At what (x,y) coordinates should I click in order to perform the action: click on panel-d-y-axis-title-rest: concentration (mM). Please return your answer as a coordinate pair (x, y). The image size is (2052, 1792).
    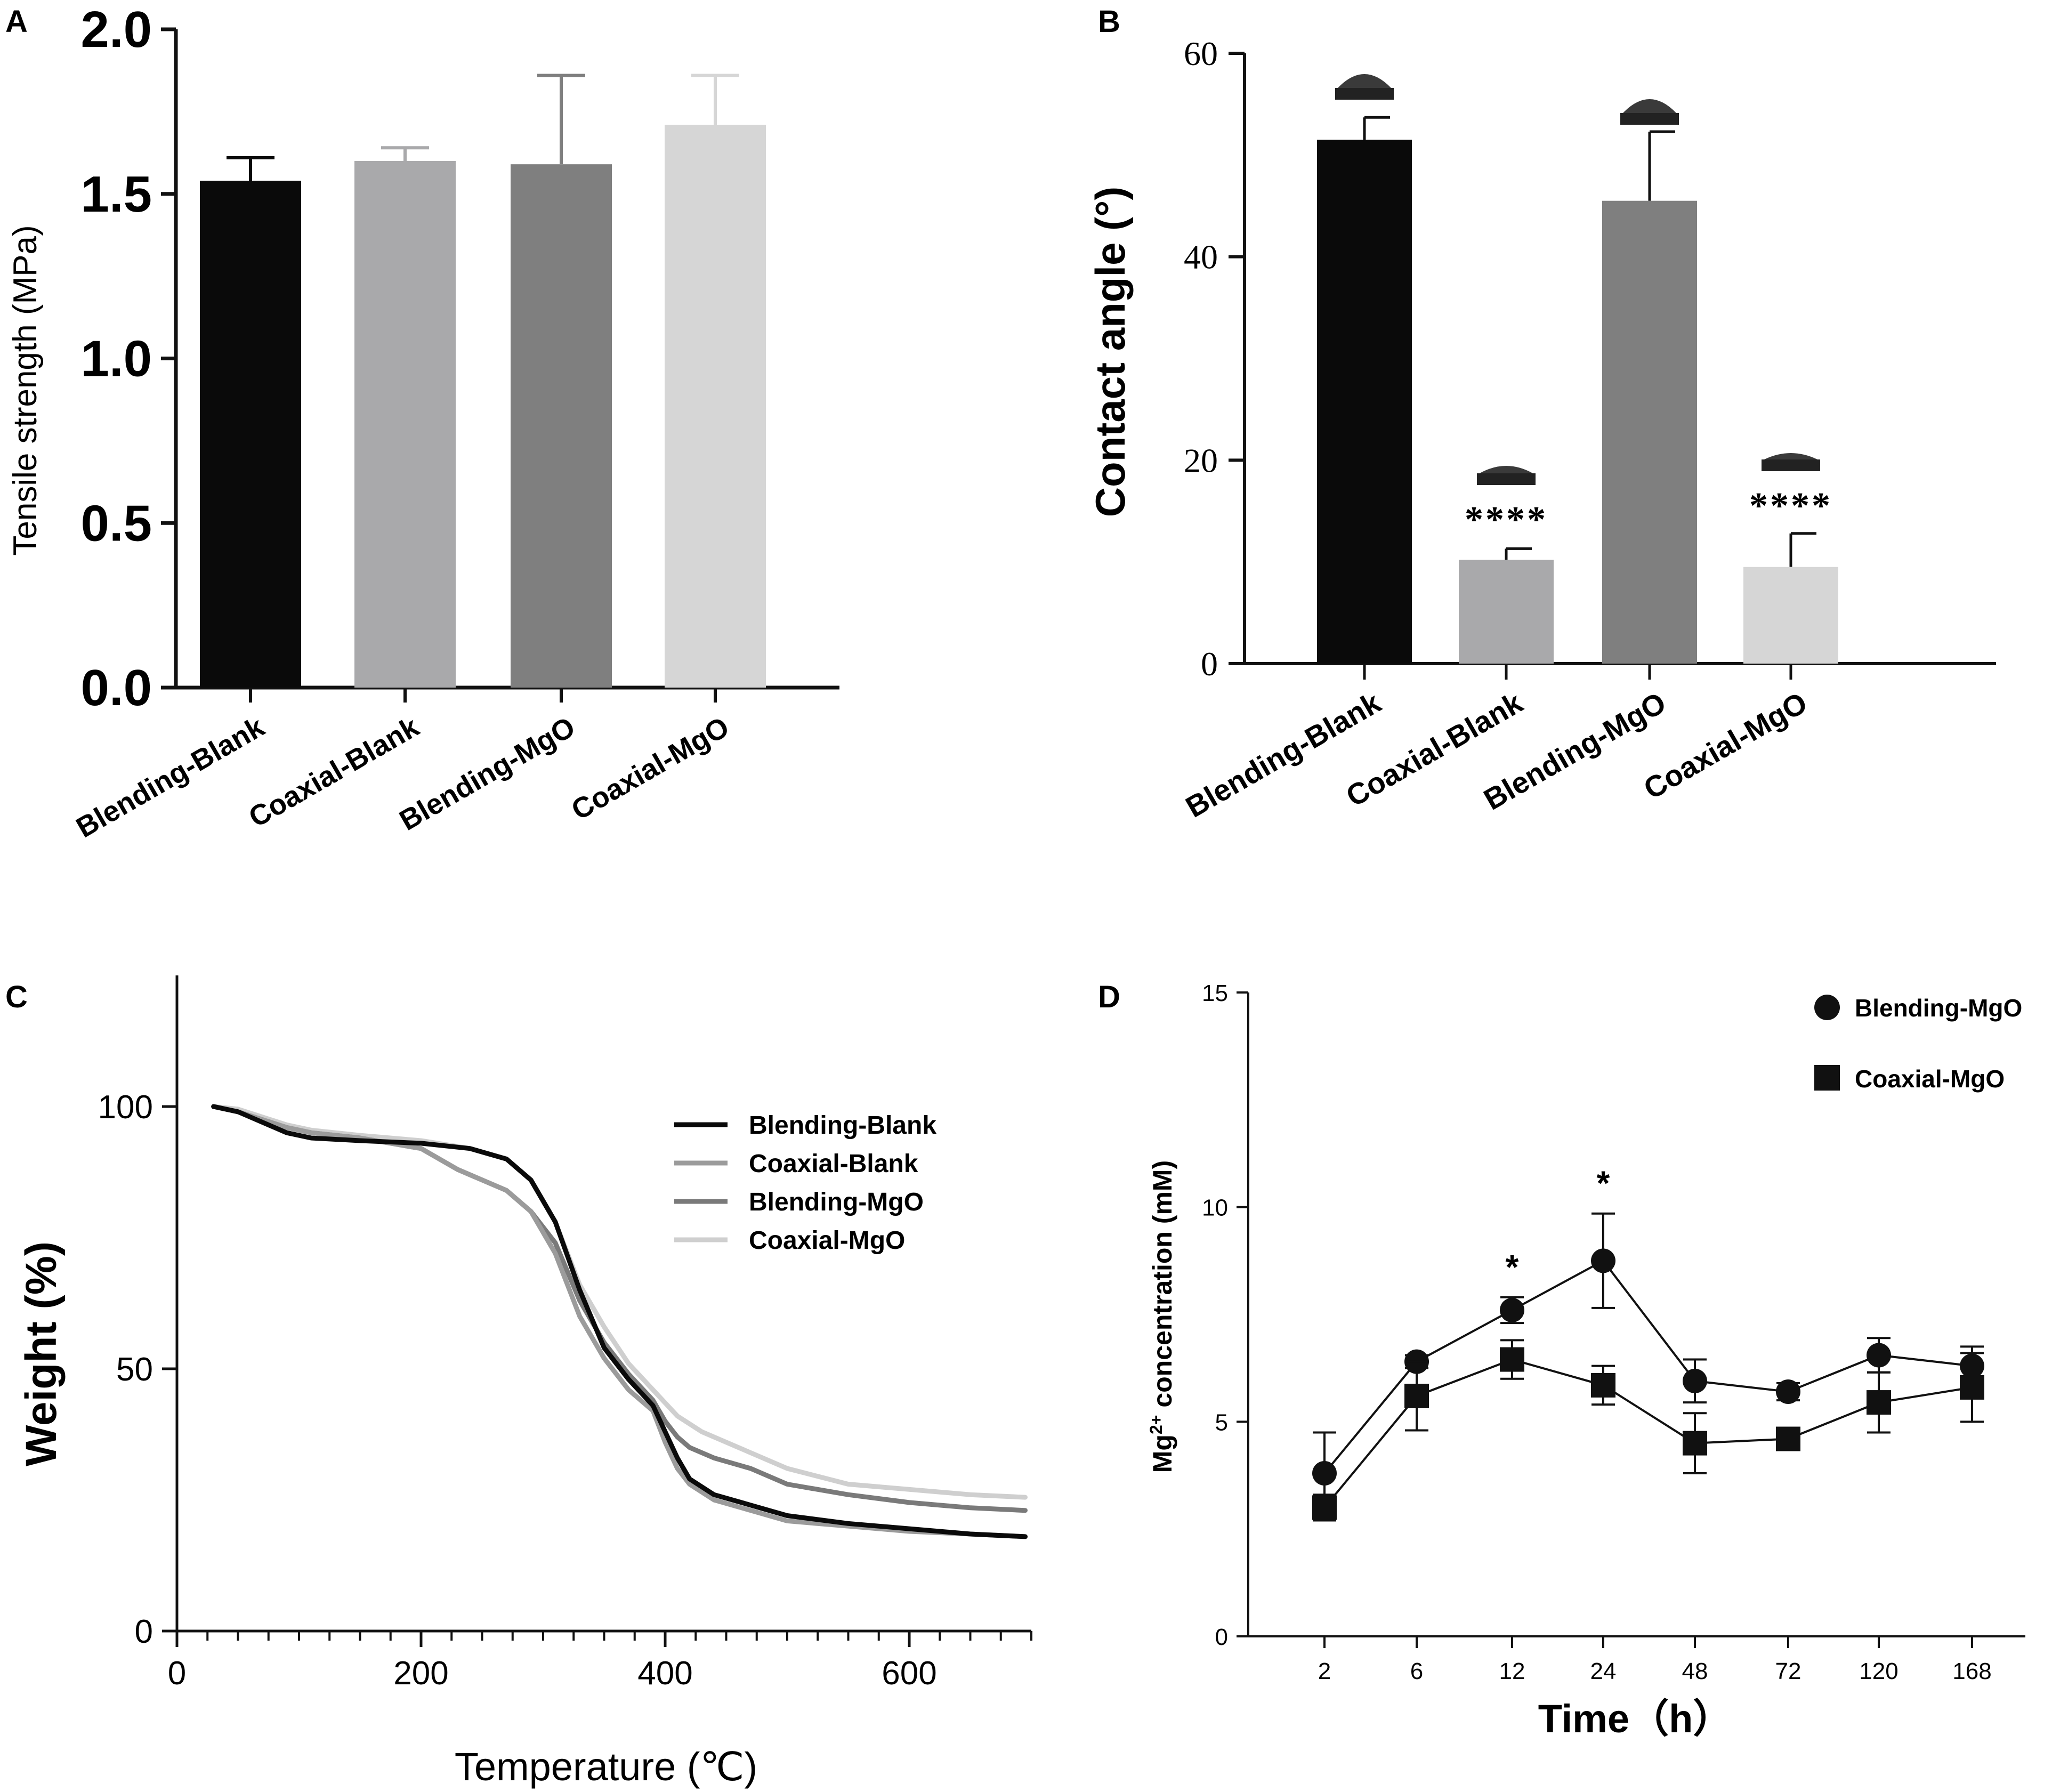
    Looking at the image, I should click on (1162, 1287).